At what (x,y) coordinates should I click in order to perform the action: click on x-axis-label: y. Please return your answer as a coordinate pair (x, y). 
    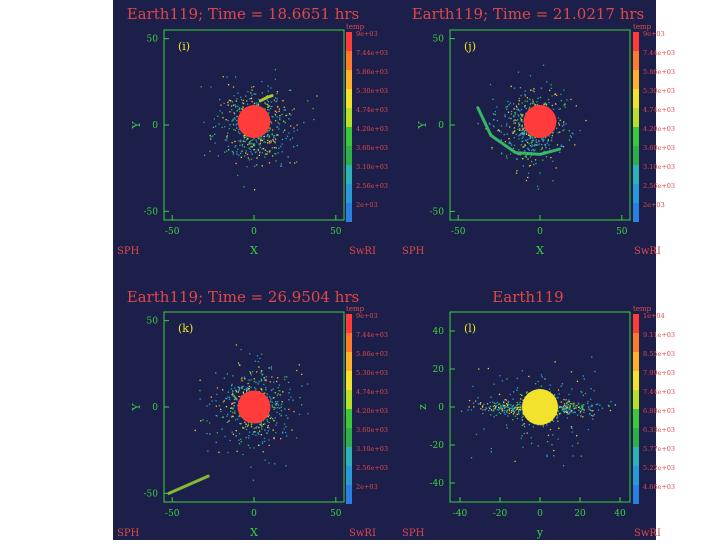
    Looking at the image, I should click on (540, 532).